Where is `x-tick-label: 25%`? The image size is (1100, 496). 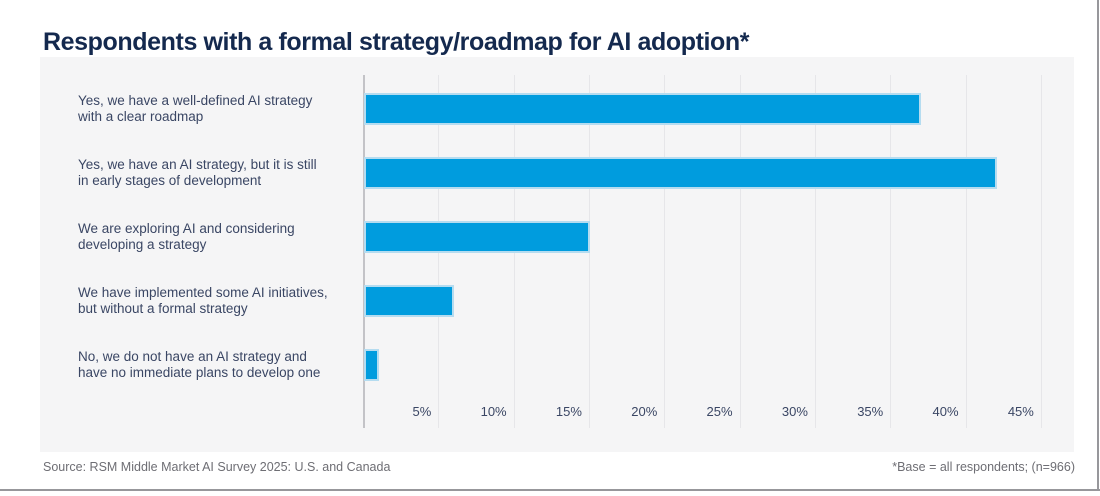
x-tick-label: 25% is located at coordinates (719, 411).